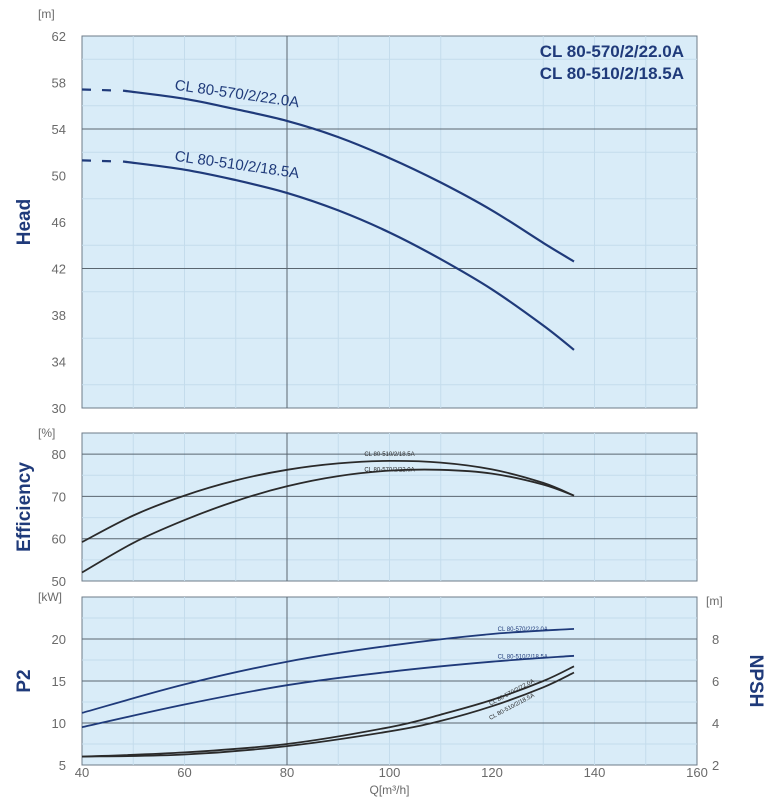  What do you see at coordinates (59, 222) in the screenshot?
I see `head-tick-label: 46` at bounding box center [59, 222].